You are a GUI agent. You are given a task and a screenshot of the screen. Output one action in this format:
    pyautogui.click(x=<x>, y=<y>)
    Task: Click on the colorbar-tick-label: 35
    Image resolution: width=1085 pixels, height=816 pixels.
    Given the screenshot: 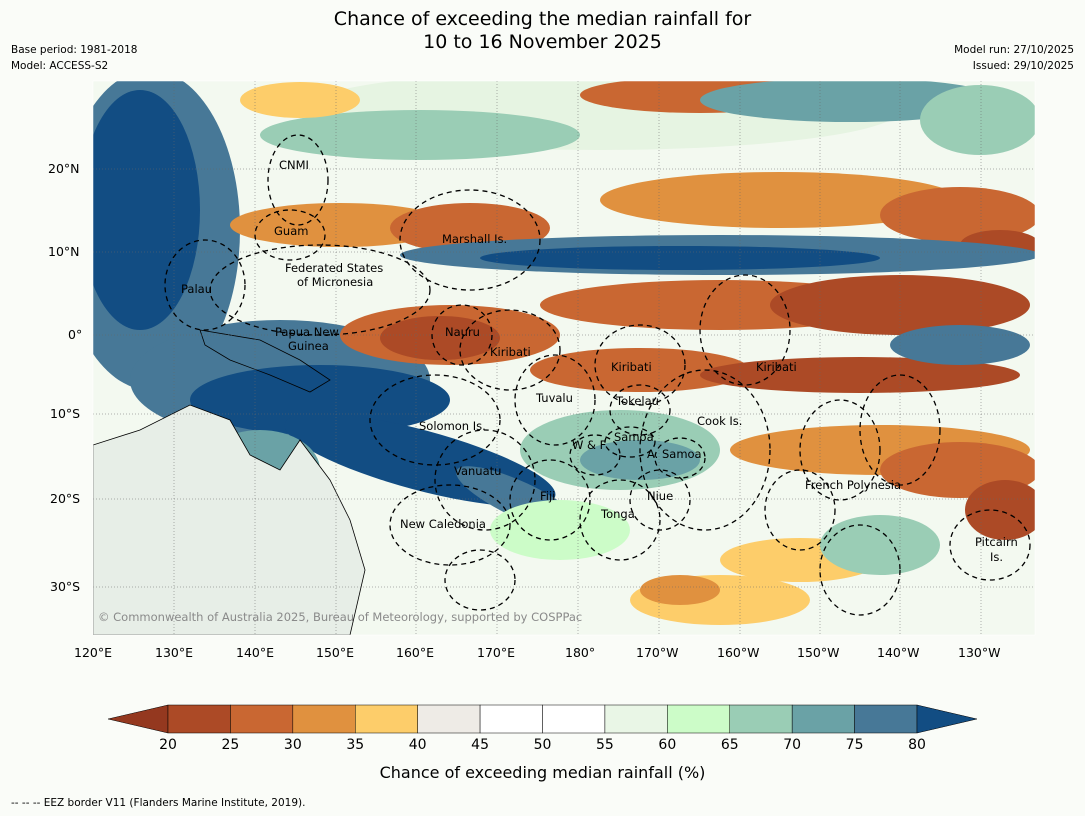 What is the action you would take?
    pyautogui.click(x=355, y=745)
    